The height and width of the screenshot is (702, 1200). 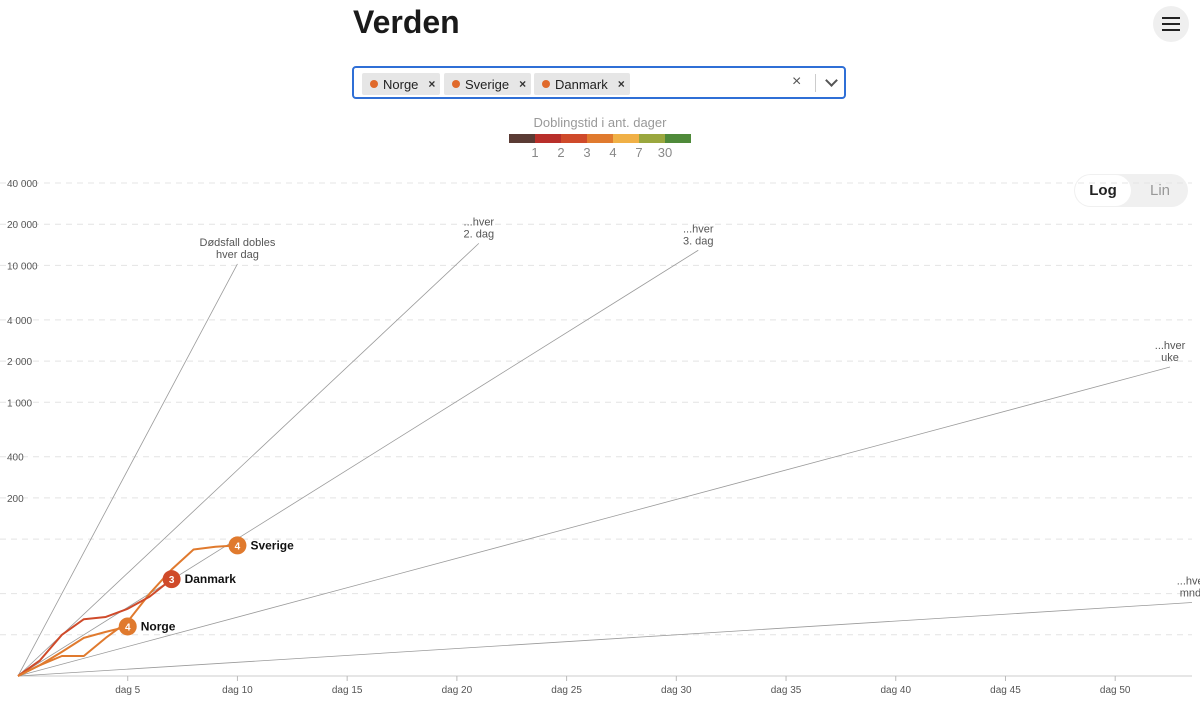 I want to click on remove-norge-button: ×, so click(x=432, y=84).